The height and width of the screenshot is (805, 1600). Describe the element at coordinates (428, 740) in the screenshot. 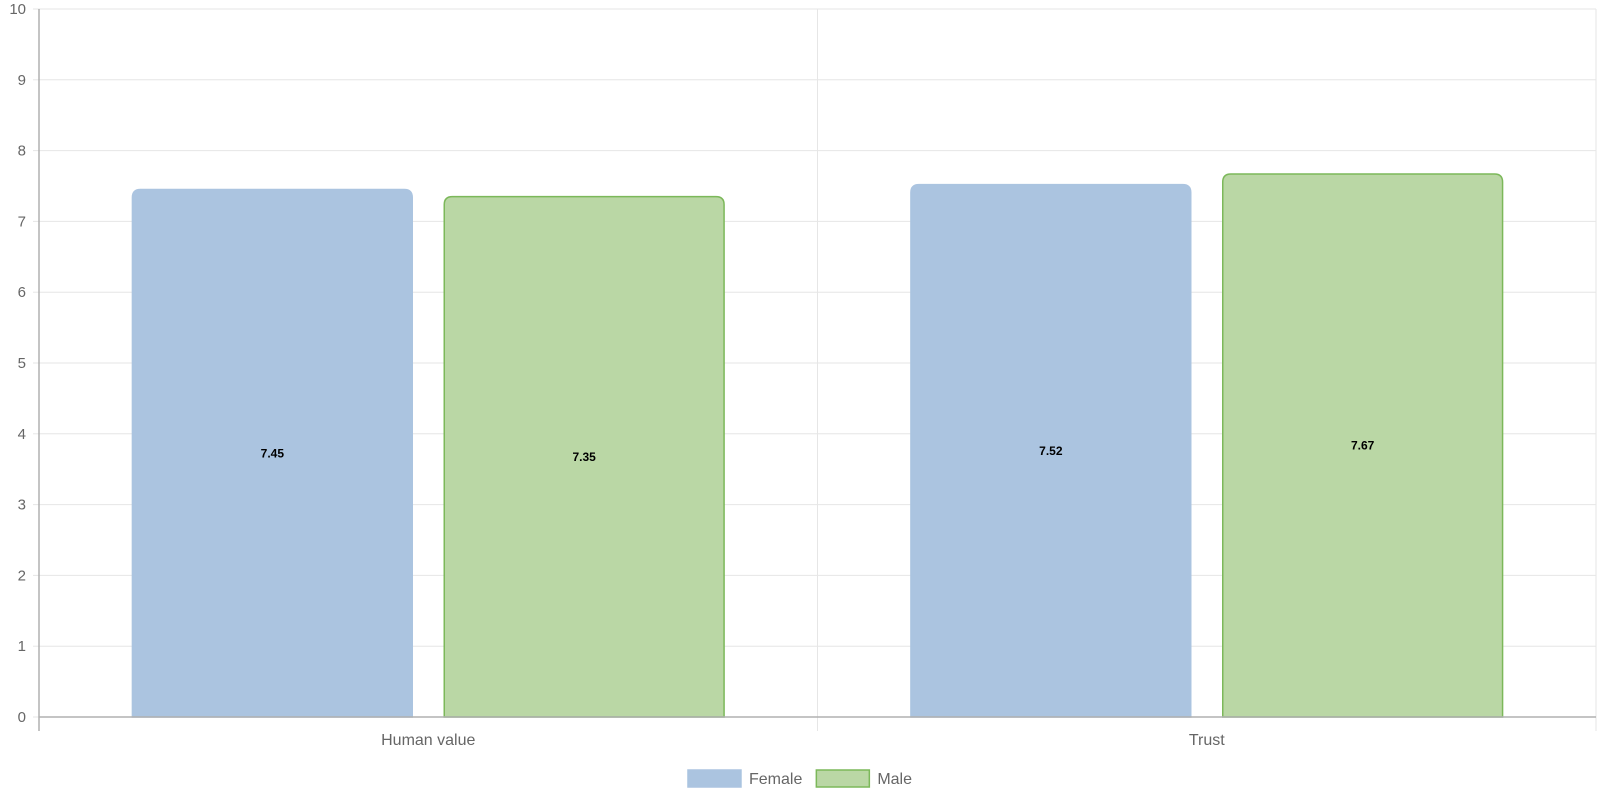

I see `x-category-label: Human value` at that location.